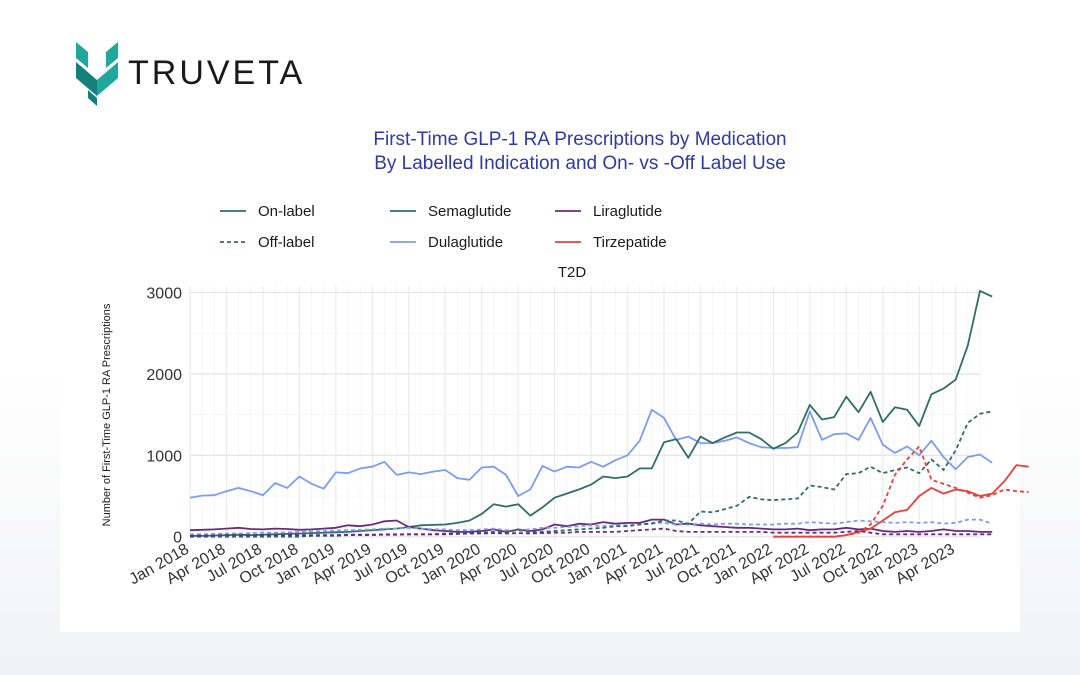  What do you see at coordinates (286, 242) in the screenshot?
I see `legend-label: Off-label` at bounding box center [286, 242].